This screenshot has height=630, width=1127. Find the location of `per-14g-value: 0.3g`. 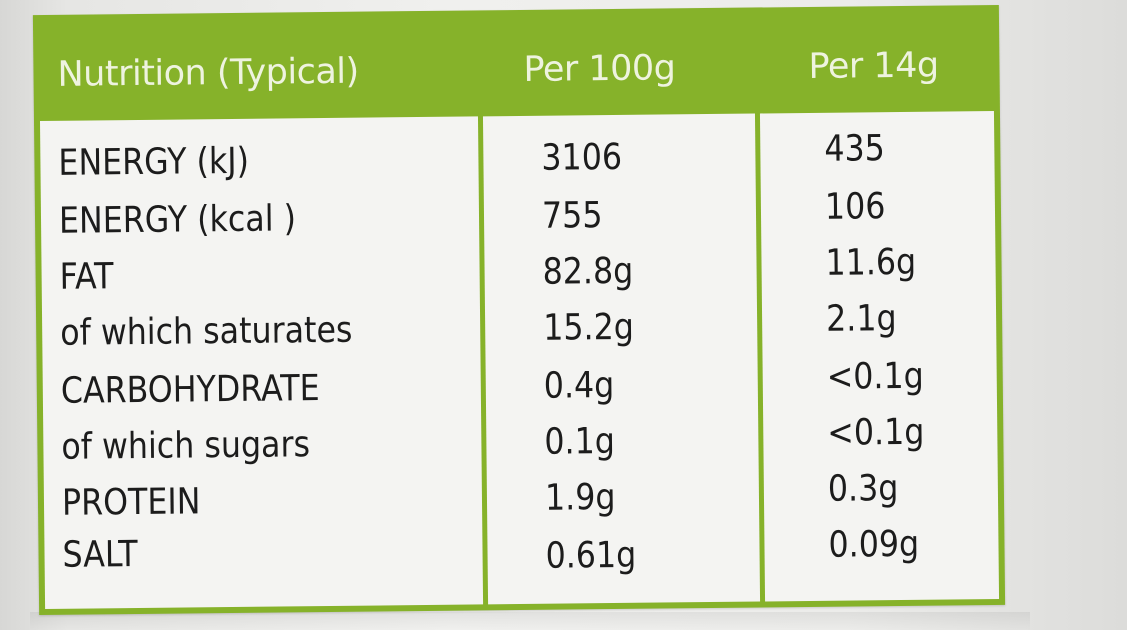

per-14g-value: 0.3g is located at coordinates (863, 489).